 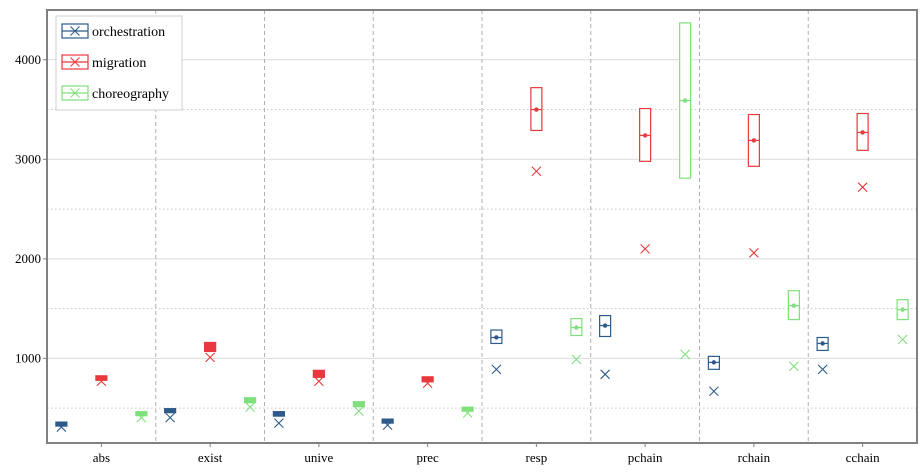 What do you see at coordinates (318, 457) in the screenshot?
I see `x-tick-label: unive` at bounding box center [318, 457].